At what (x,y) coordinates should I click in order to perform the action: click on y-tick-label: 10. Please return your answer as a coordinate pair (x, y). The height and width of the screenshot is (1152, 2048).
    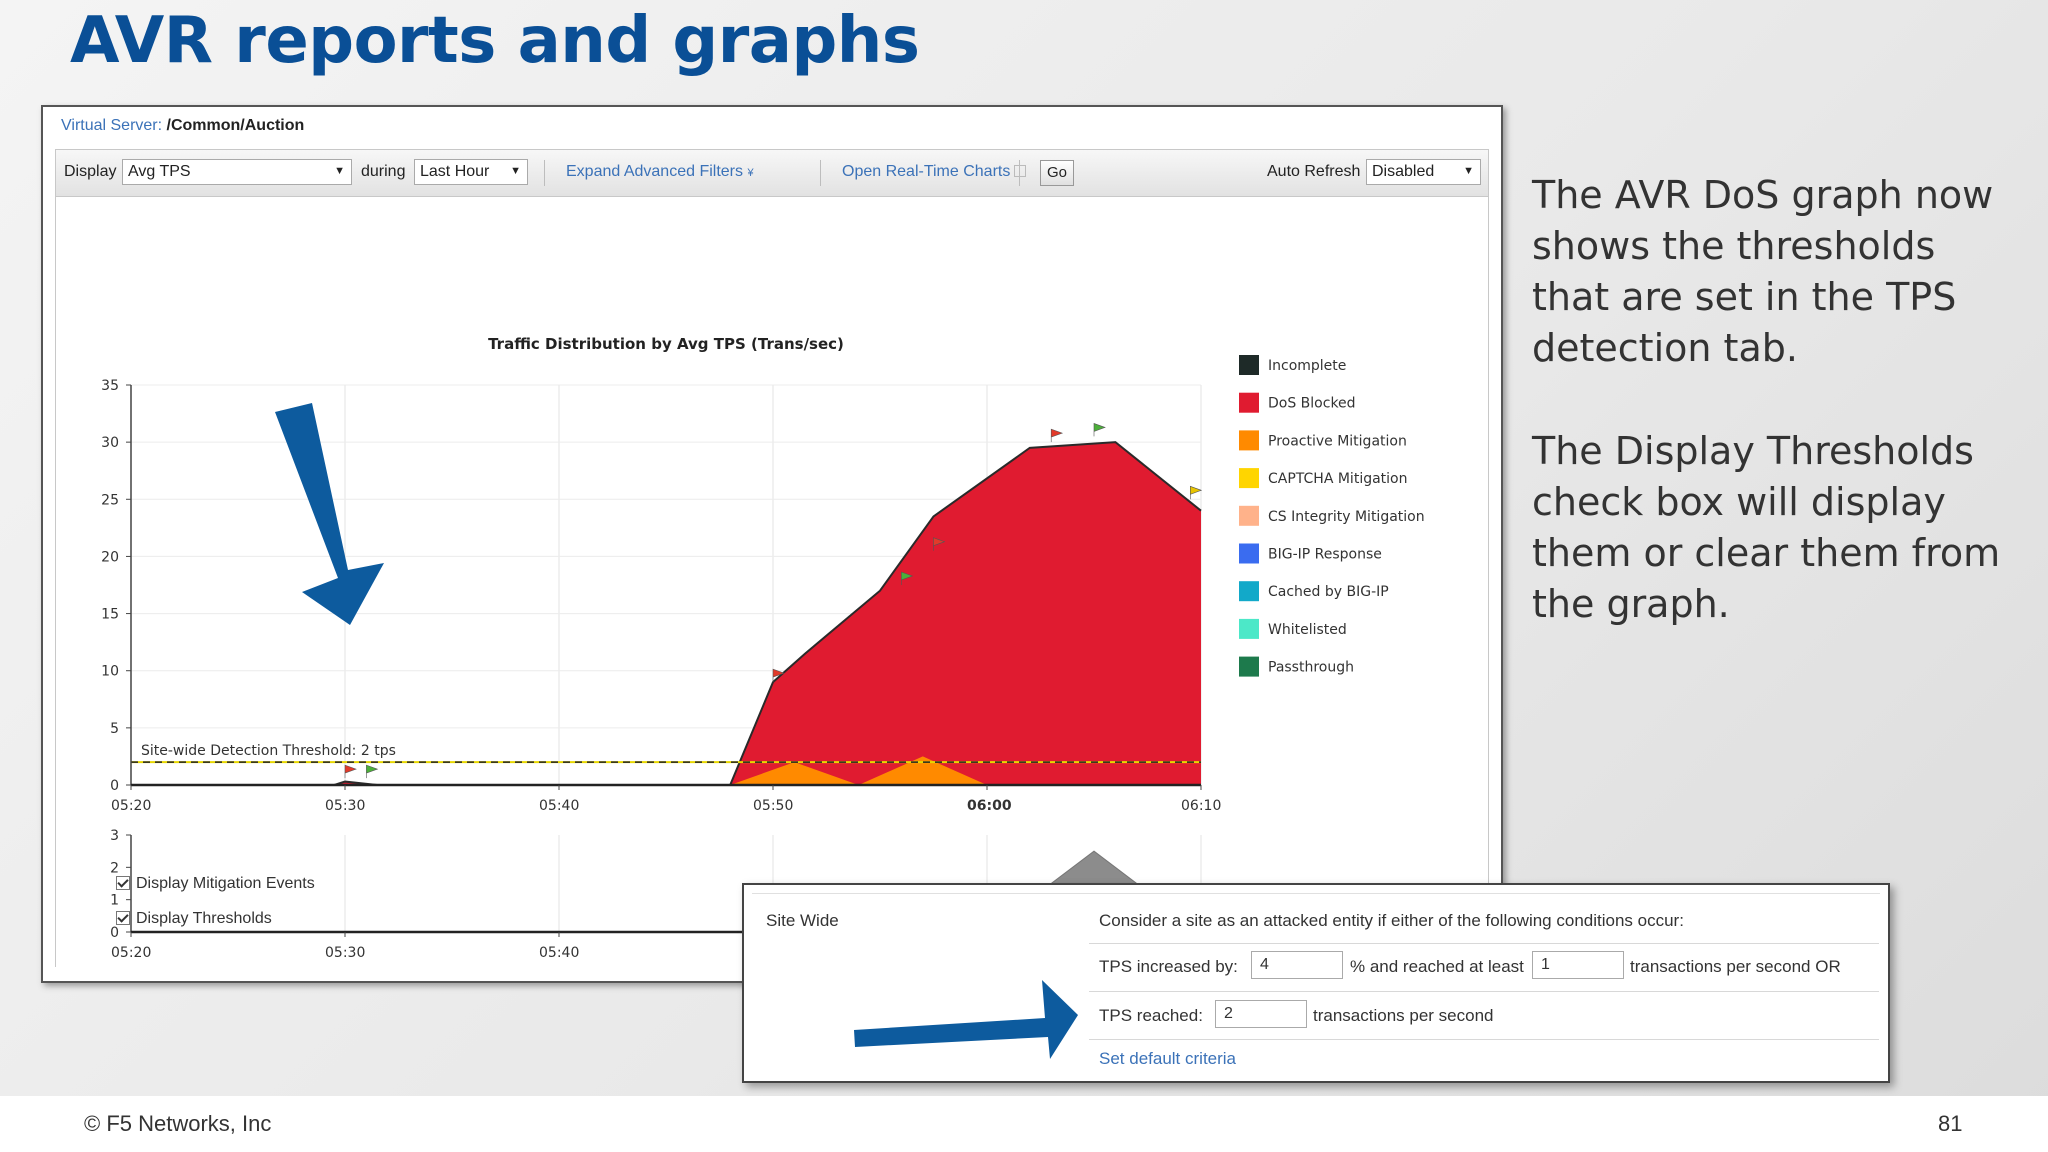
    Looking at the image, I should click on (110, 672).